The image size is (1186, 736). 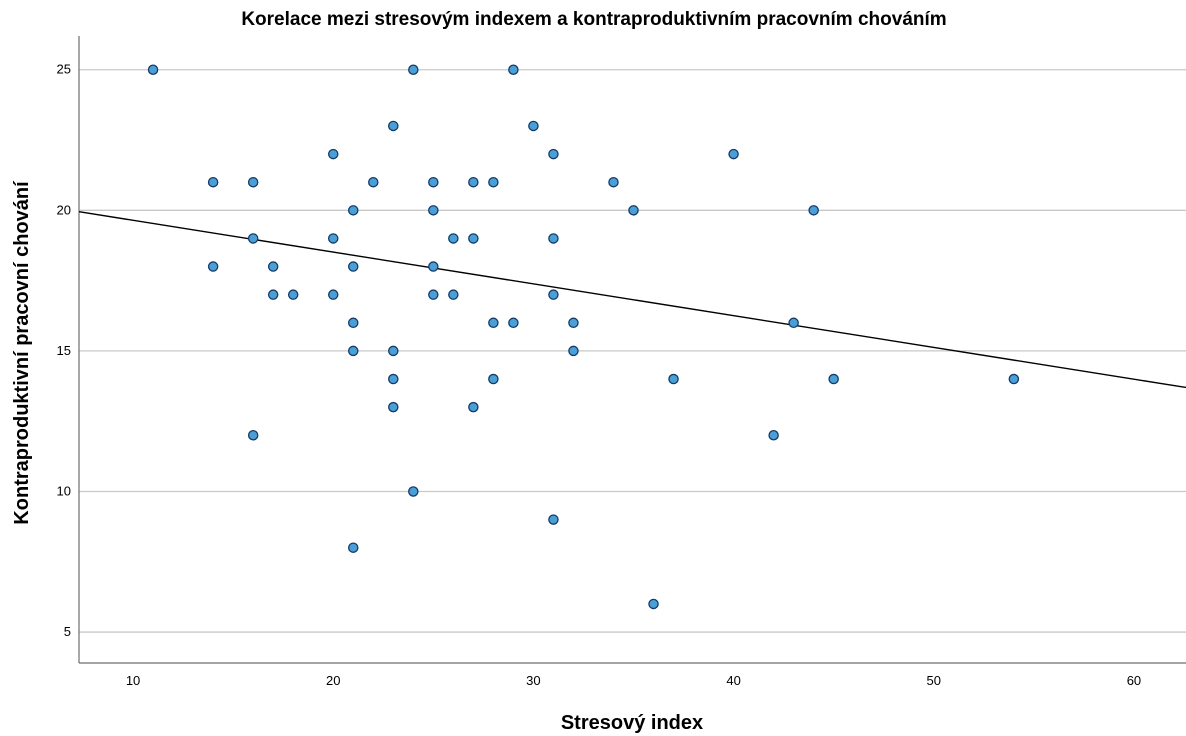 What do you see at coordinates (64, 490) in the screenshot?
I see `y-tick-label-10: 10` at bounding box center [64, 490].